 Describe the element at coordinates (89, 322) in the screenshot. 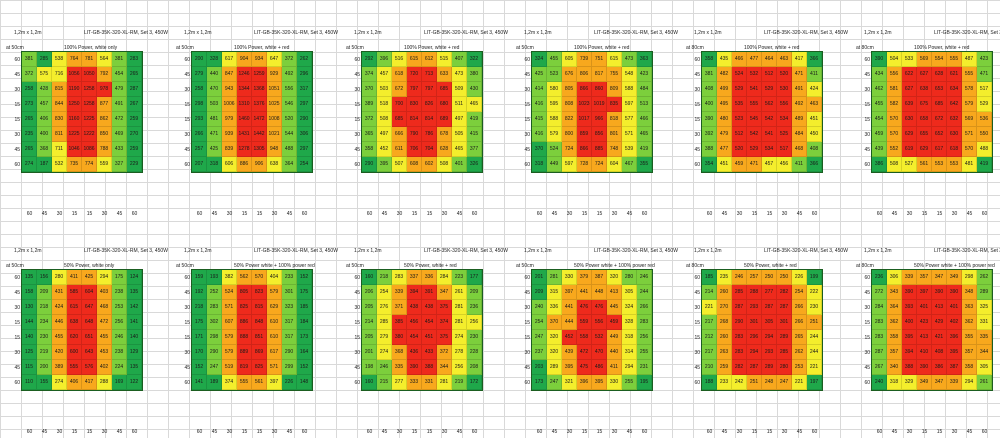

I see `ppfd-cell: 648` at that location.